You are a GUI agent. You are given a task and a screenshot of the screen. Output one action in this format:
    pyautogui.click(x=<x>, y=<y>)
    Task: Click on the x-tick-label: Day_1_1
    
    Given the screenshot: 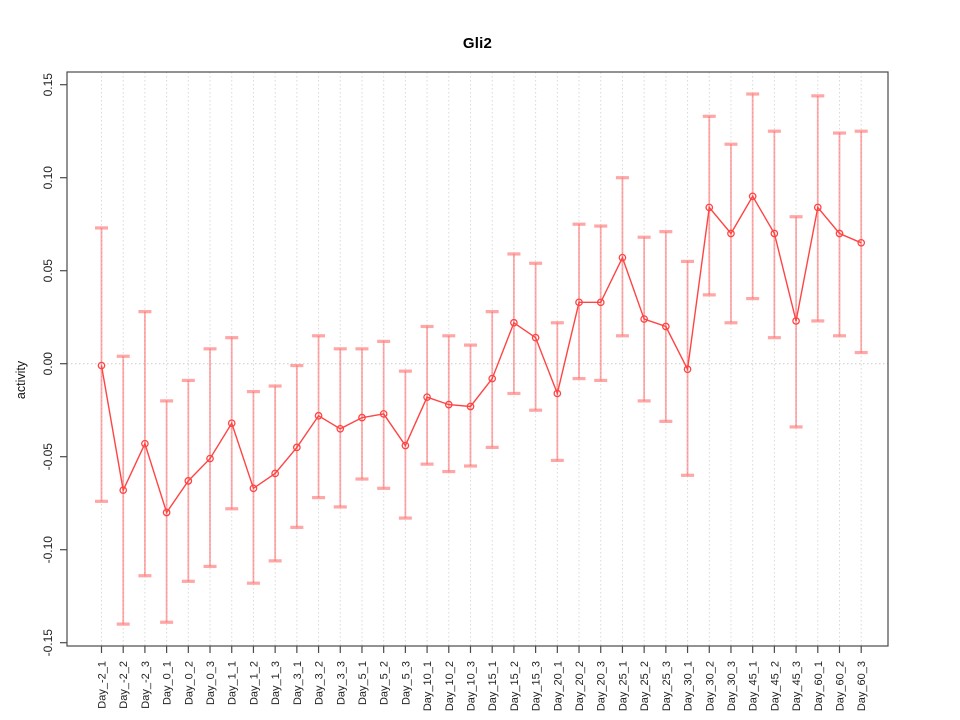 What is the action you would take?
    pyautogui.click(x=233, y=683)
    